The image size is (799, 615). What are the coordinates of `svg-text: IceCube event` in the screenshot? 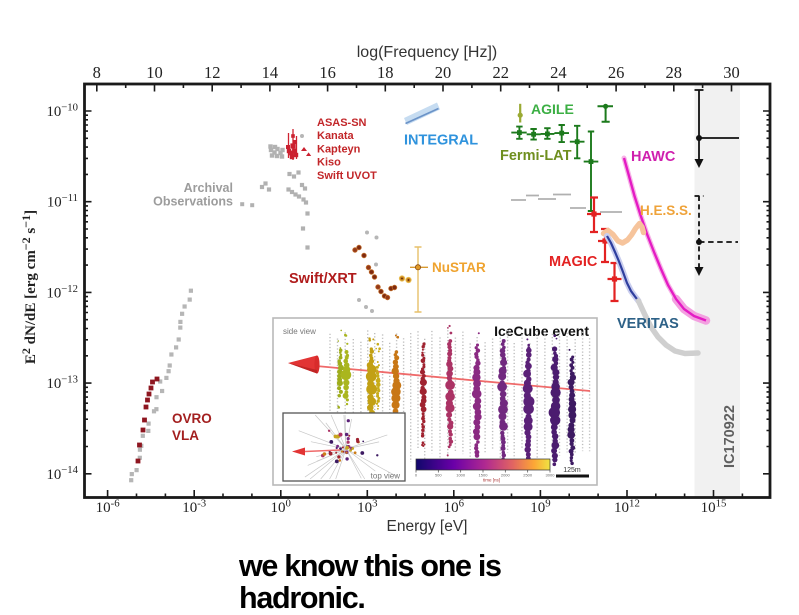 It's located at (541, 331).